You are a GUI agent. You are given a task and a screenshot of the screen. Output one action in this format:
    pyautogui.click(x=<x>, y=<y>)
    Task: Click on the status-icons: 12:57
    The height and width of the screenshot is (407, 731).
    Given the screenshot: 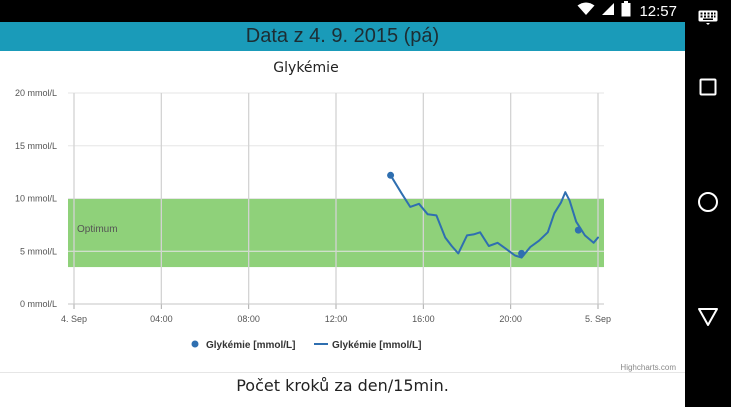 What is the action you would take?
    pyautogui.click(x=627, y=11)
    